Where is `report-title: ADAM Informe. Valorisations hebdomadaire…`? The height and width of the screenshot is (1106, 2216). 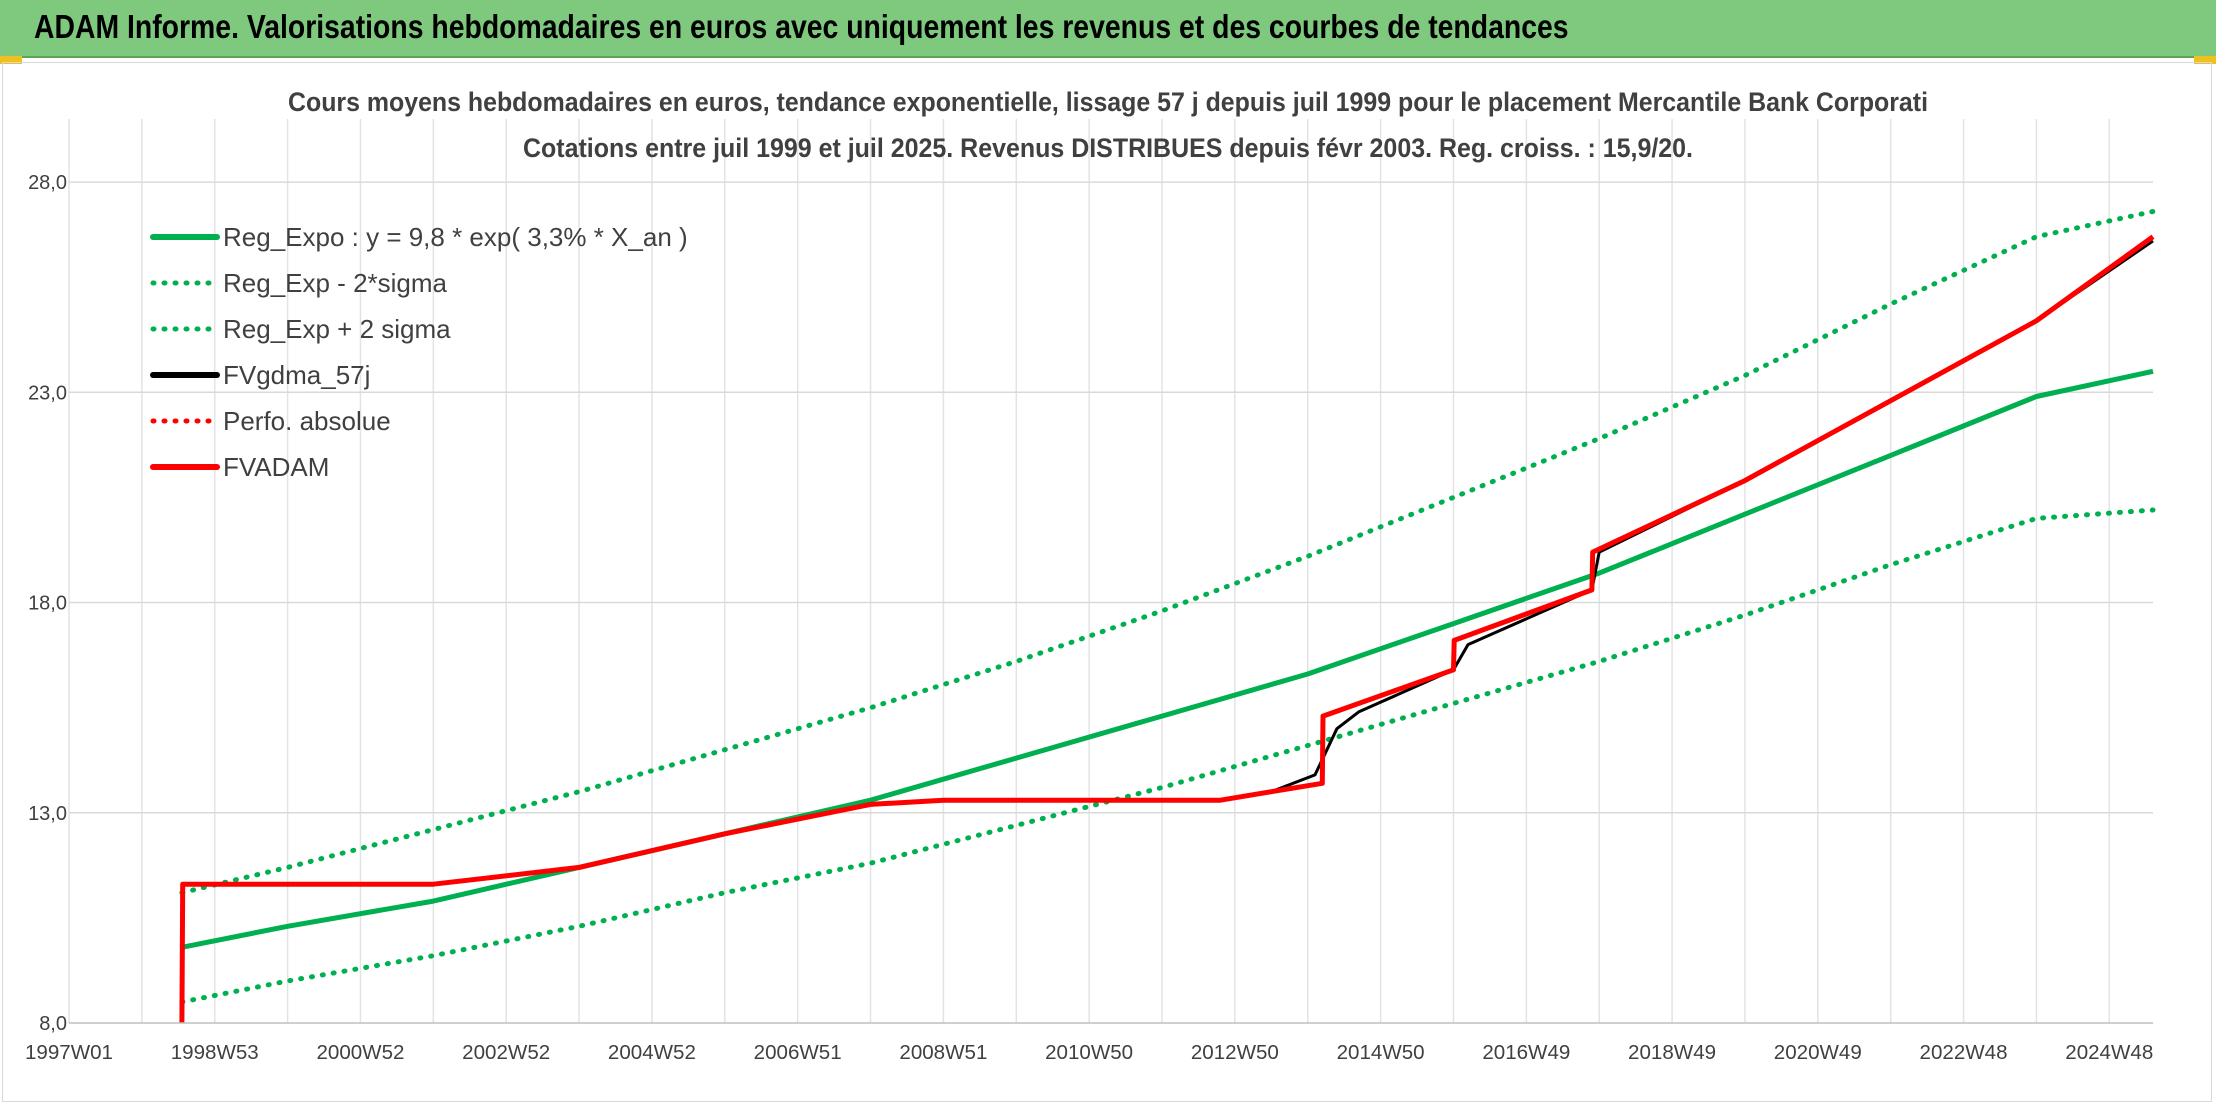 report-title: ADAM Informe. Valorisations hebdomadaire… is located at coordinates (801, 26).